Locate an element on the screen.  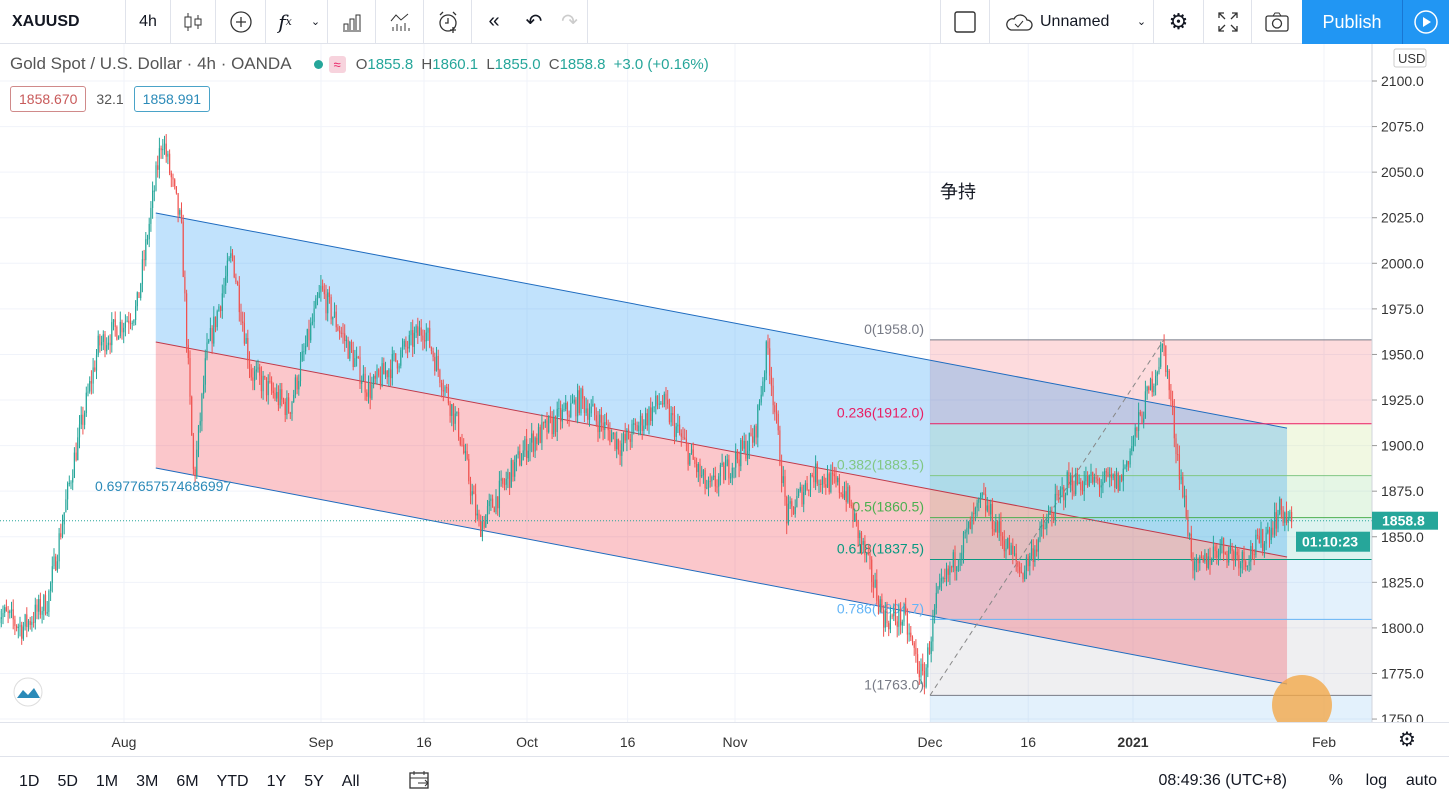
publish-button: Publish is located at coordinates (1352, 22).